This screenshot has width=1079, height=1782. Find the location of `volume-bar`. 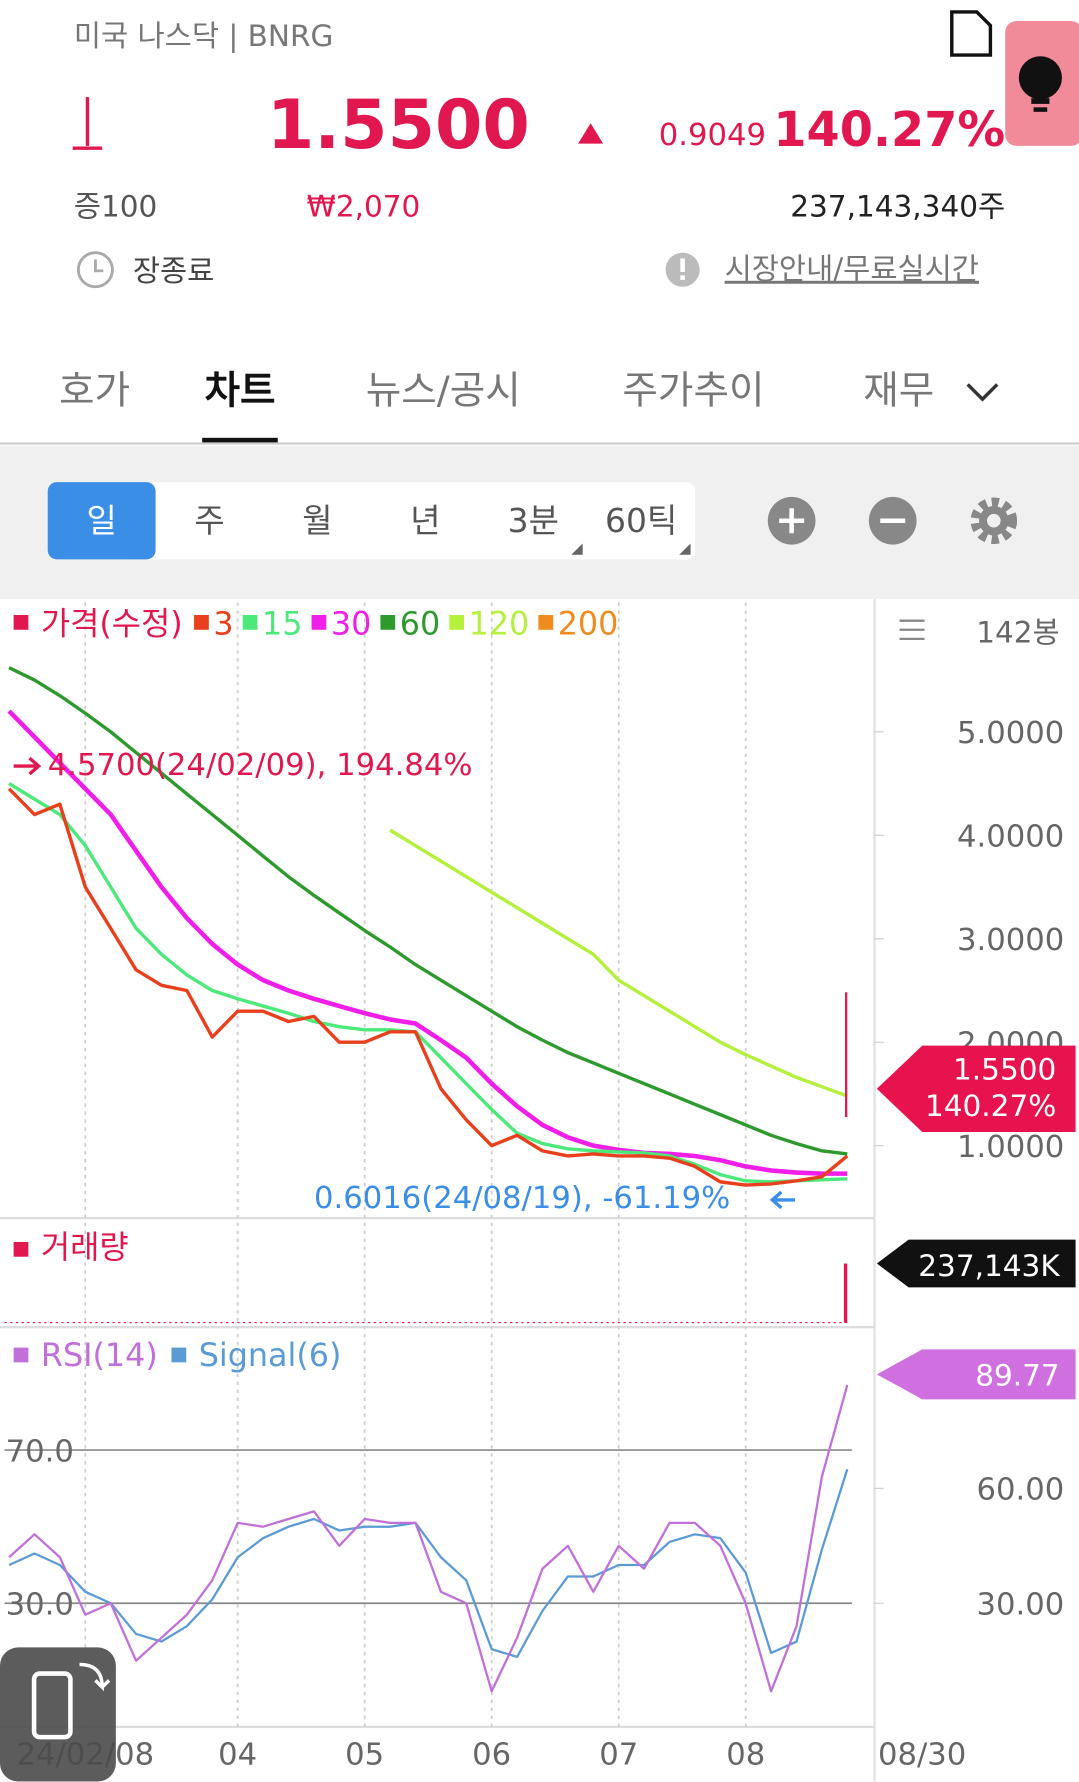

volume-bar is located at coordinates (845, 1293).